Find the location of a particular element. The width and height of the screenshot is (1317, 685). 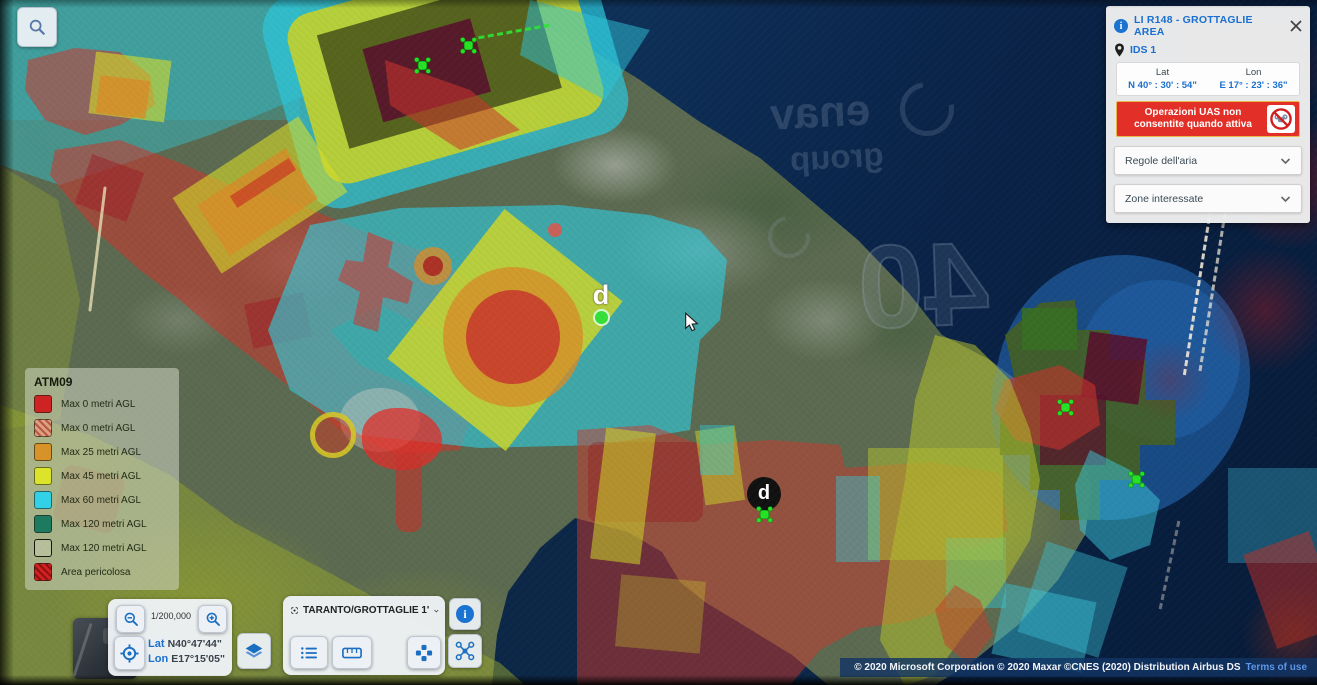

measure-button is located at coordinates (352, 652).